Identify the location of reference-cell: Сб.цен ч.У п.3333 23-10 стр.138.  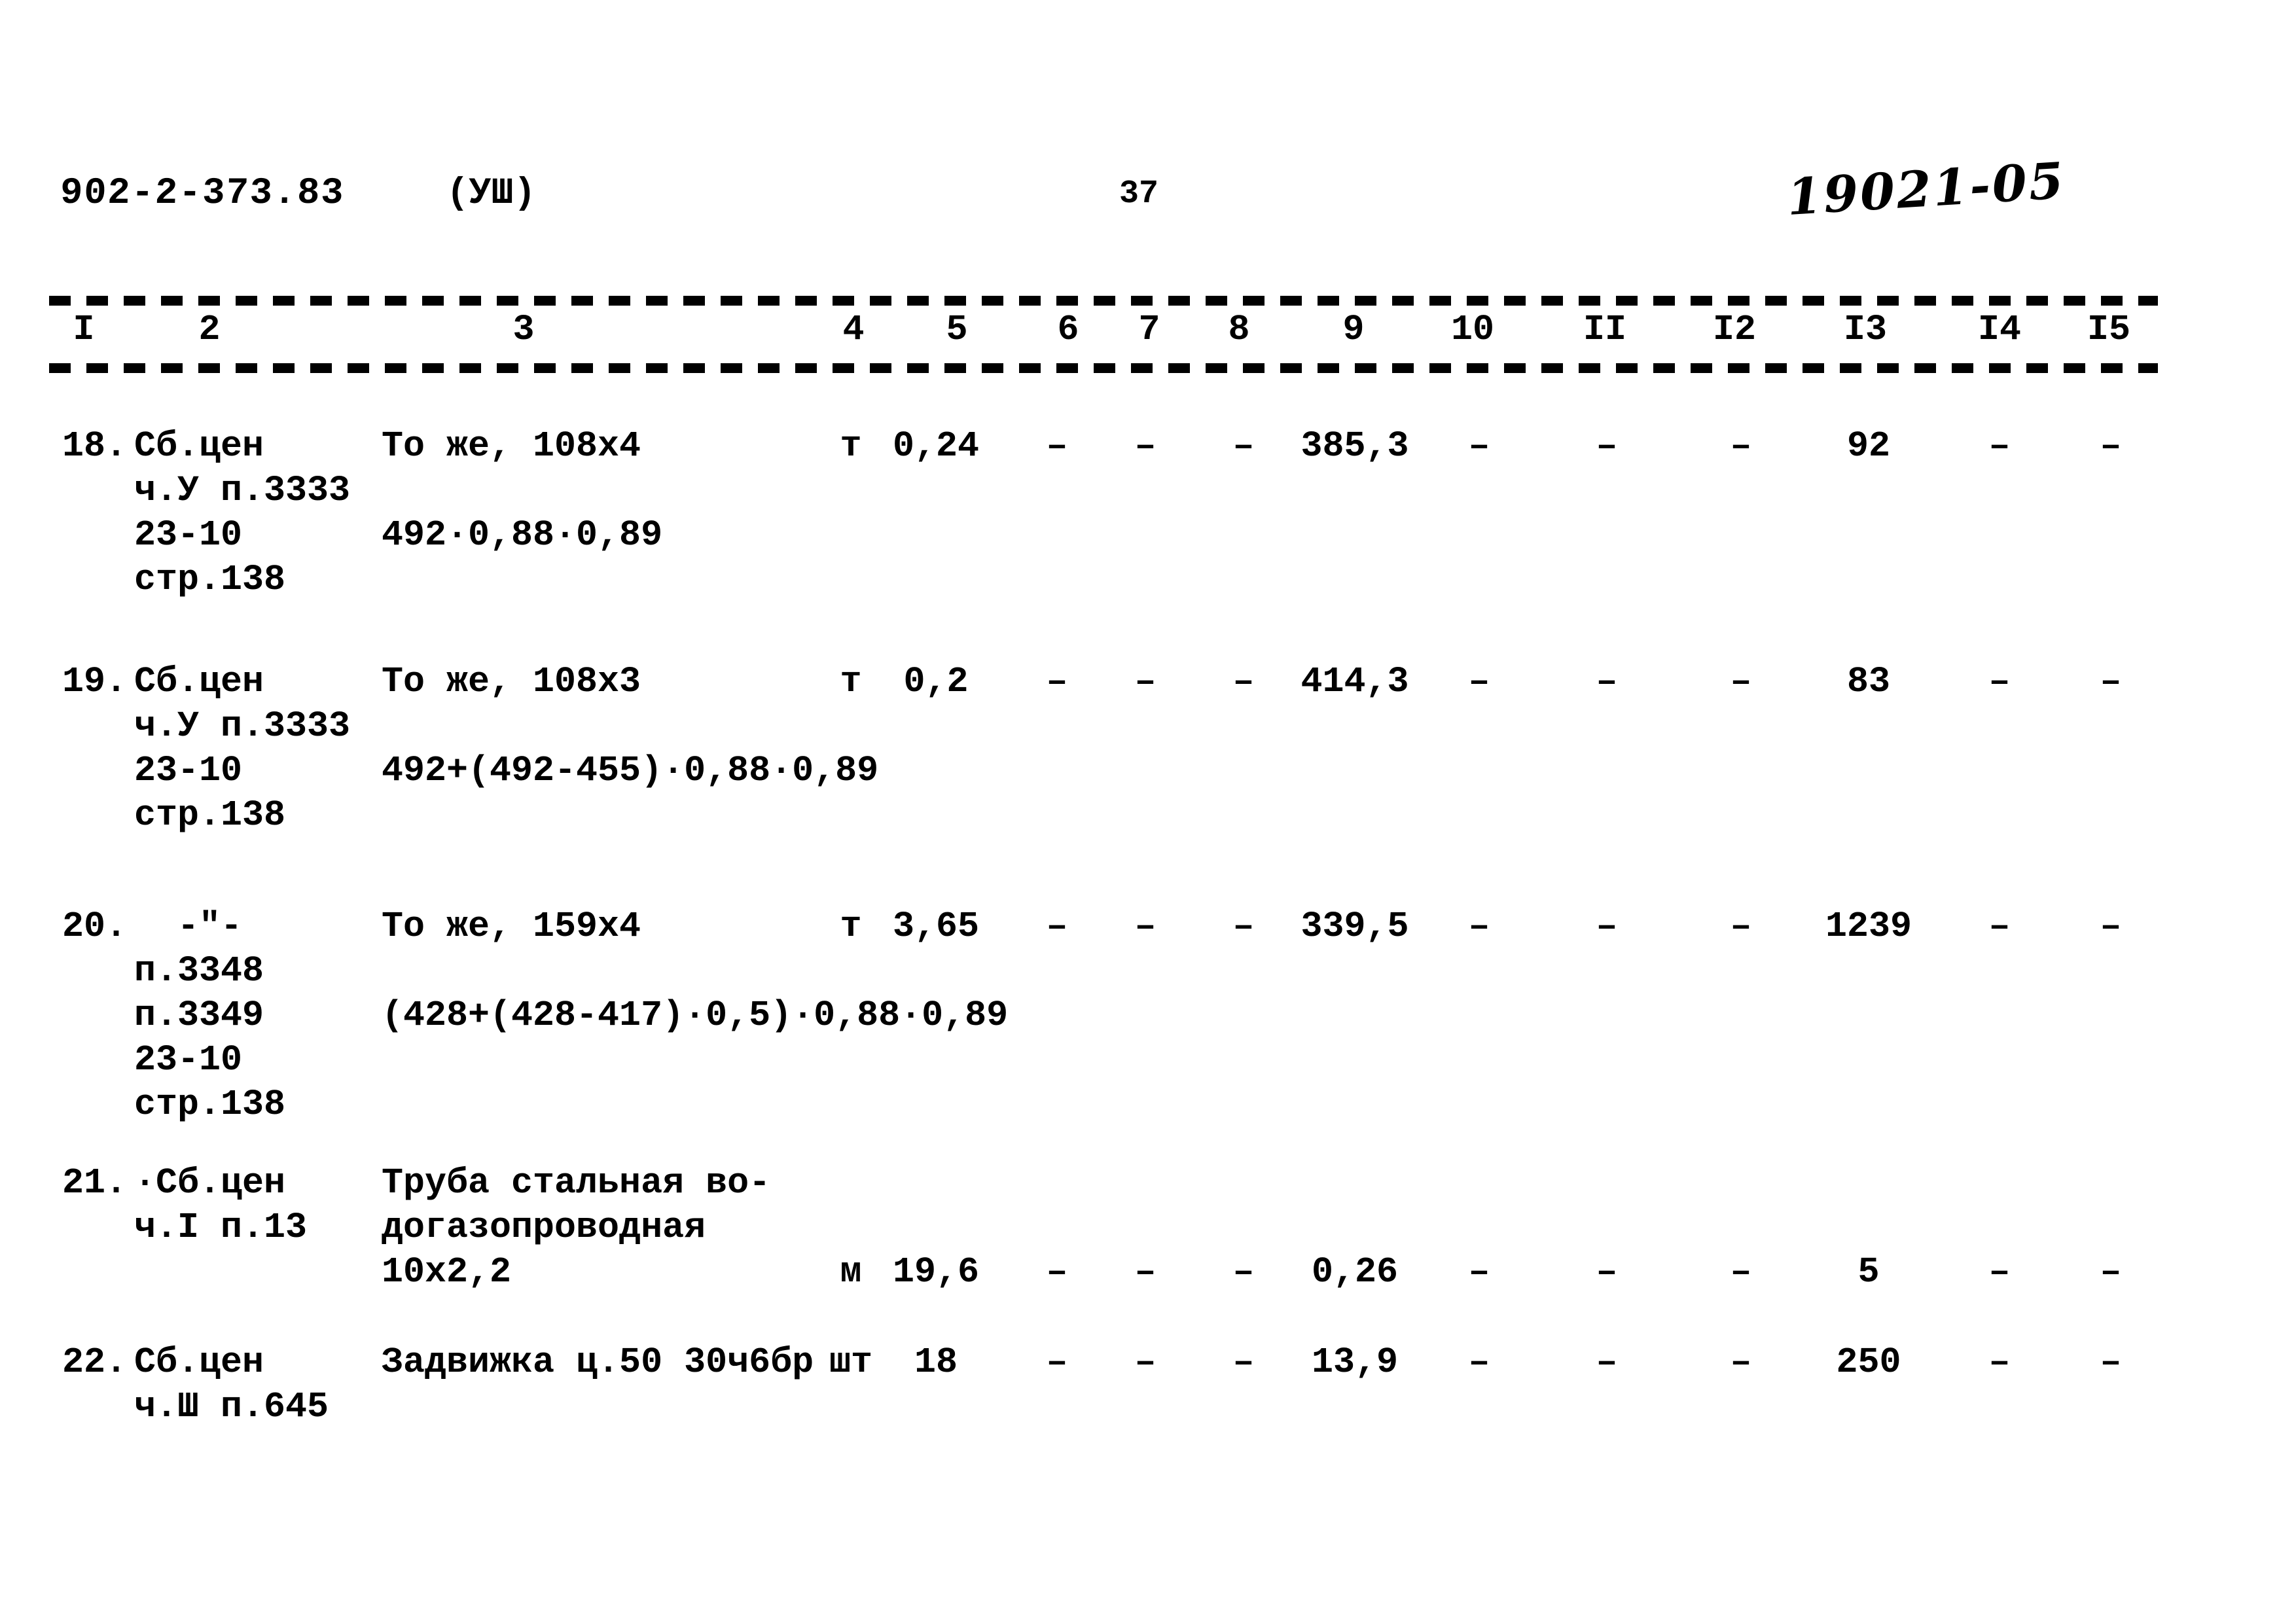
(242, 749).